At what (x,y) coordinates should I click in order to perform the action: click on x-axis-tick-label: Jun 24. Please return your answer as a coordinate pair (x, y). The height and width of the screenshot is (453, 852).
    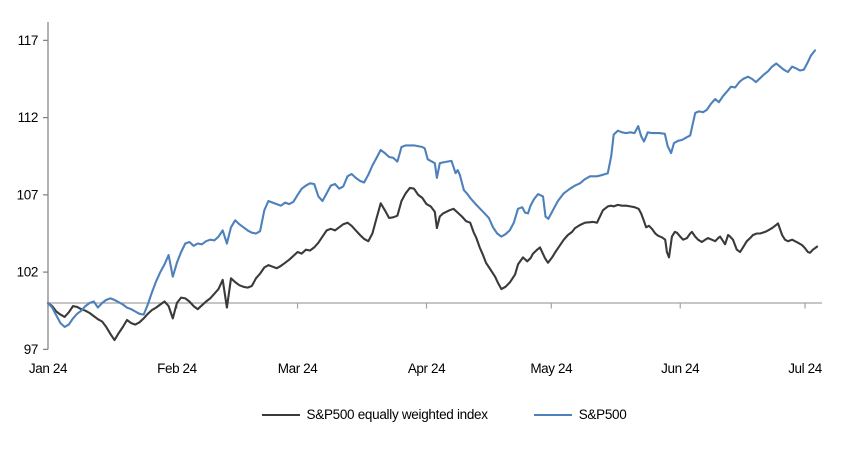
    Looking at the image, I should click on (680, 368).